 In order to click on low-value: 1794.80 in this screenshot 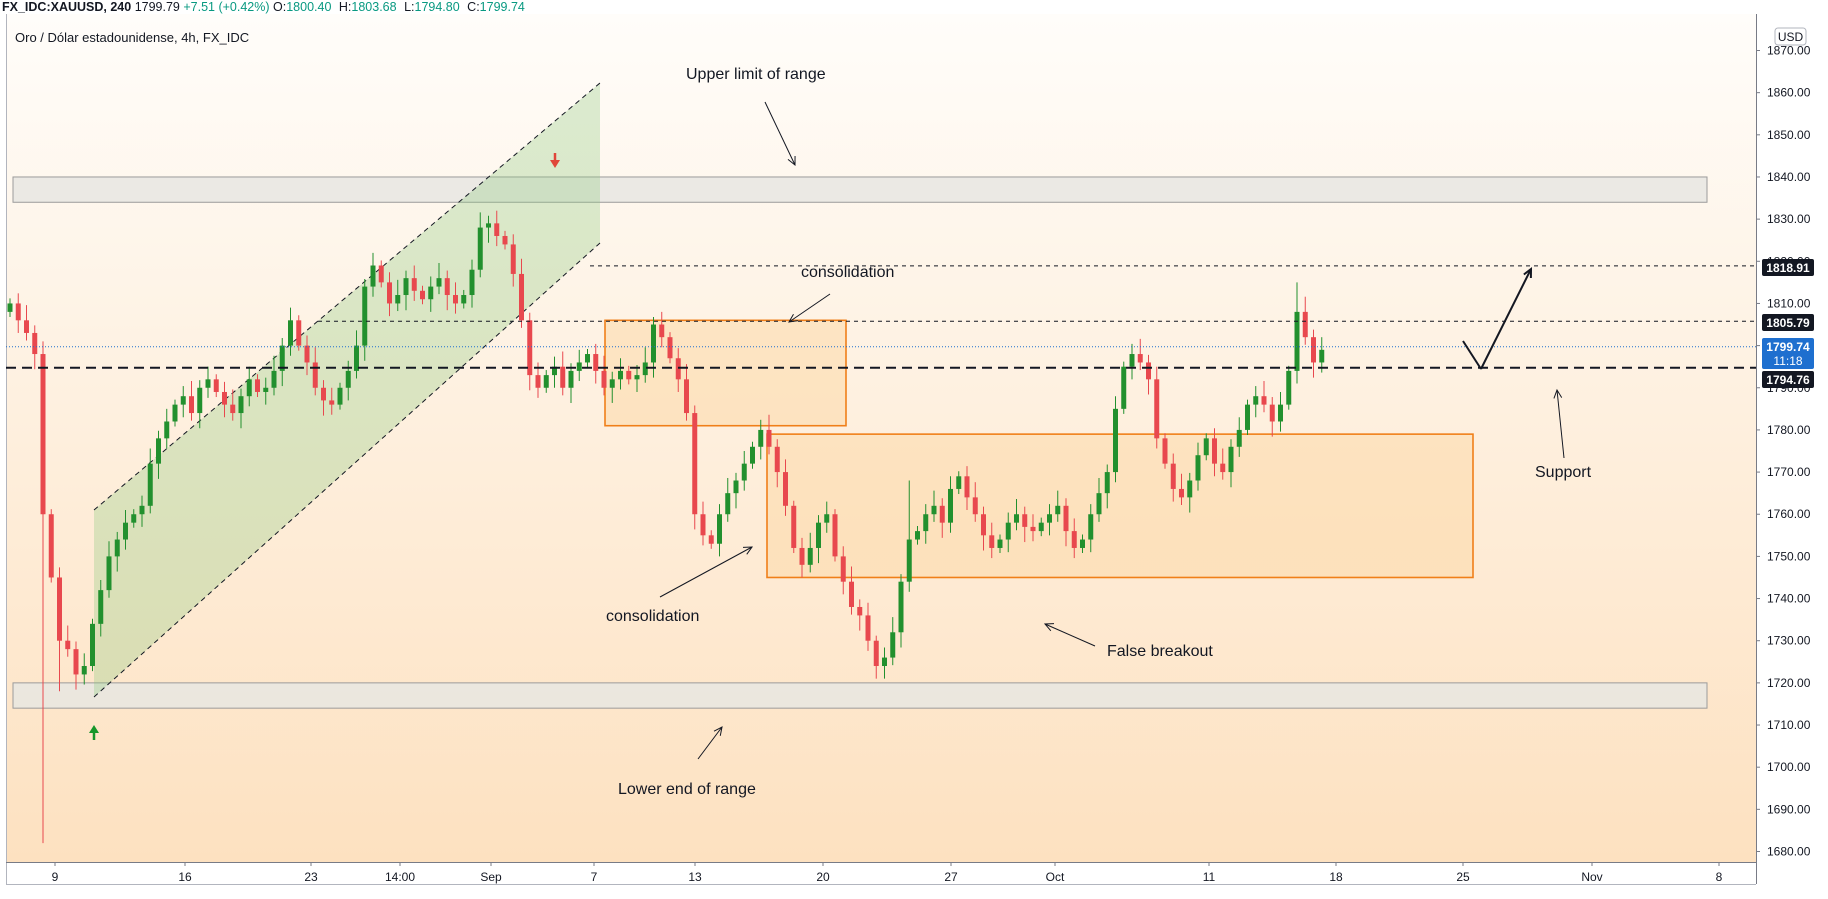, I will do `click(437, 7)`.